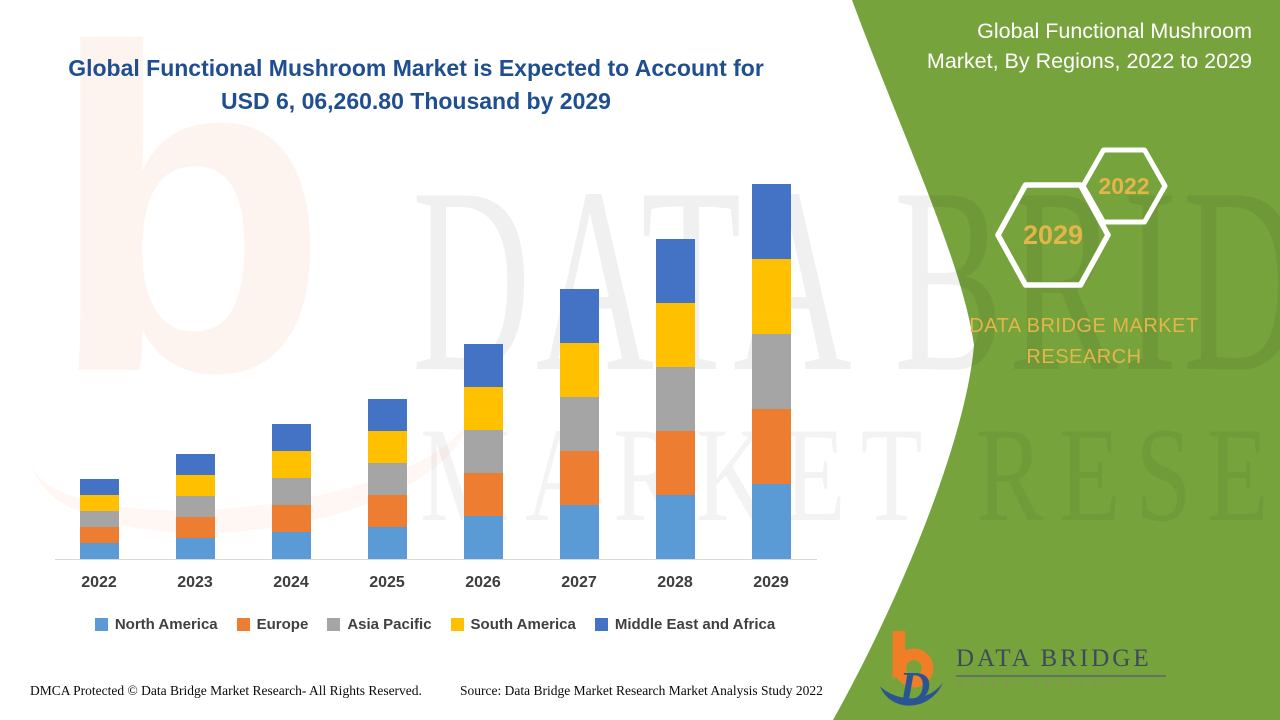  I want to click on legend-item-south-america: South America, so click(513, 624).